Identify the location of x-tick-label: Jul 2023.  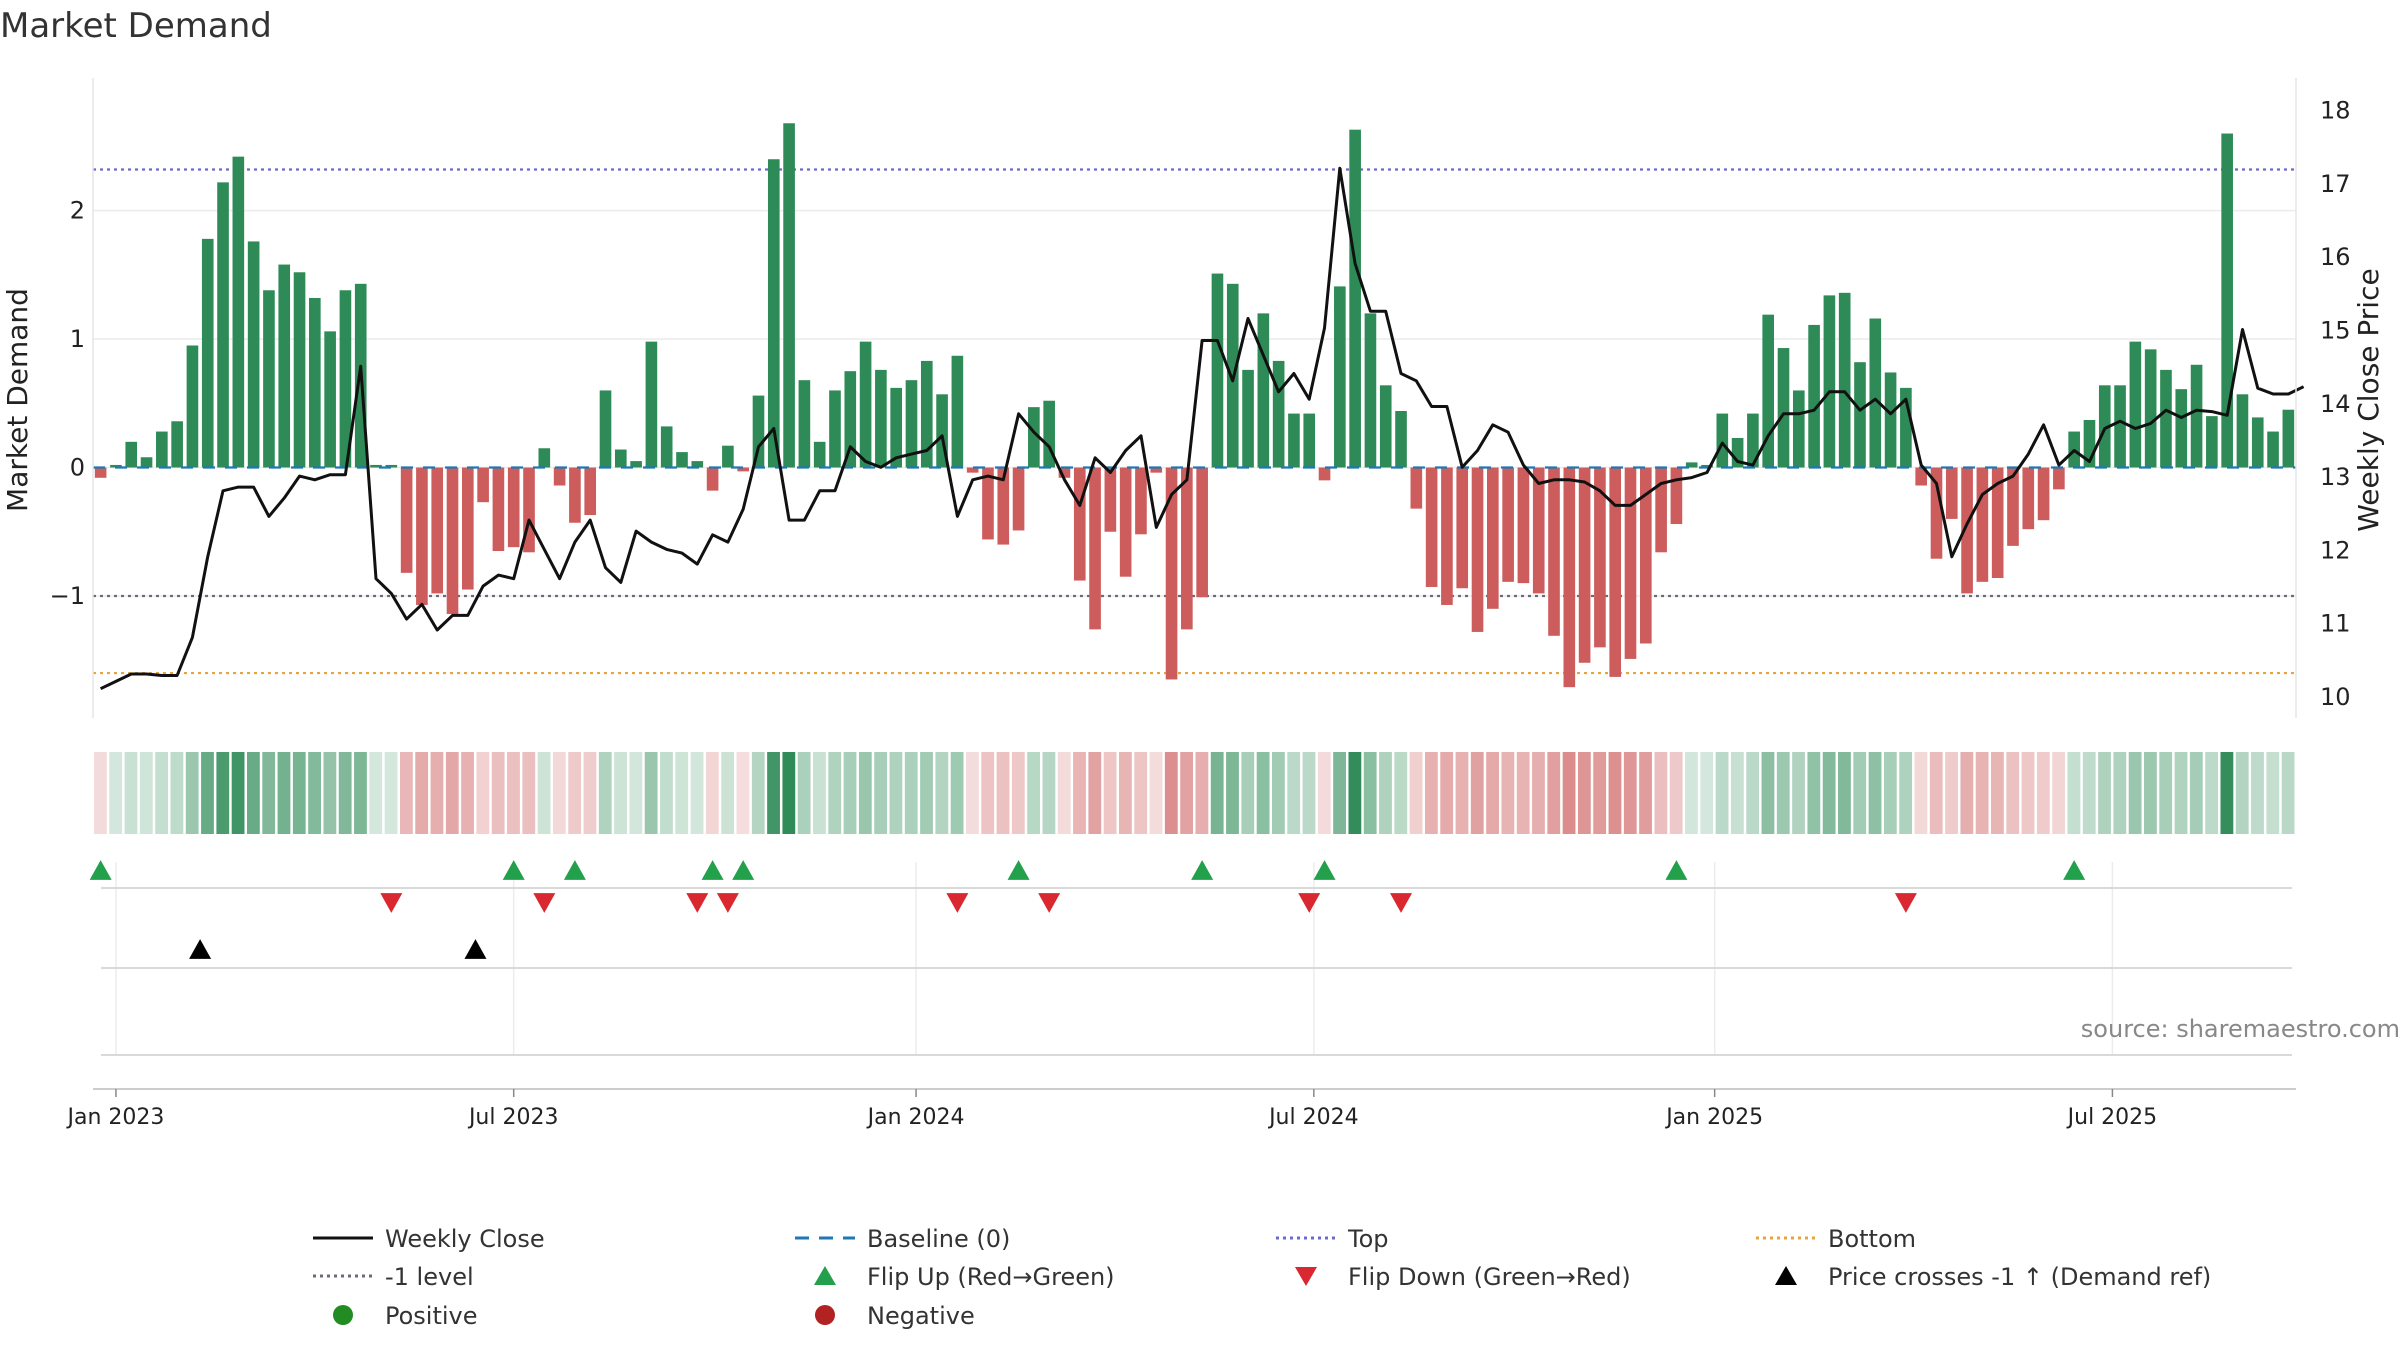
(513, 1117).